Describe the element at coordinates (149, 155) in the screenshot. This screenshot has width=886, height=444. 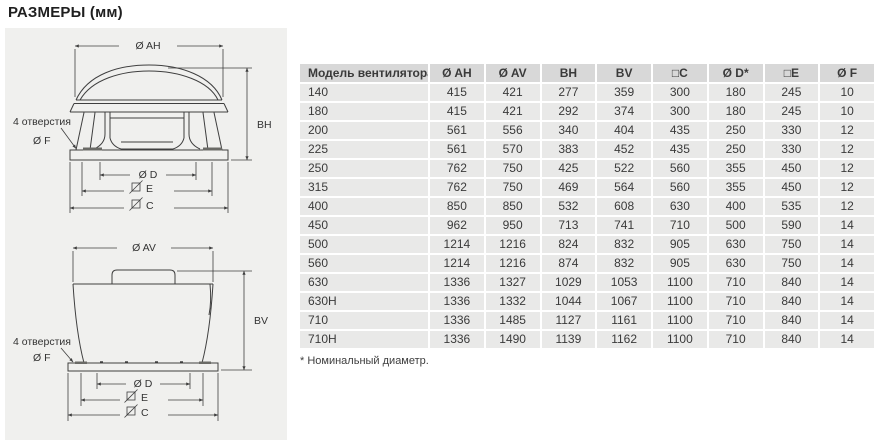
I see `base-flange` at that location.